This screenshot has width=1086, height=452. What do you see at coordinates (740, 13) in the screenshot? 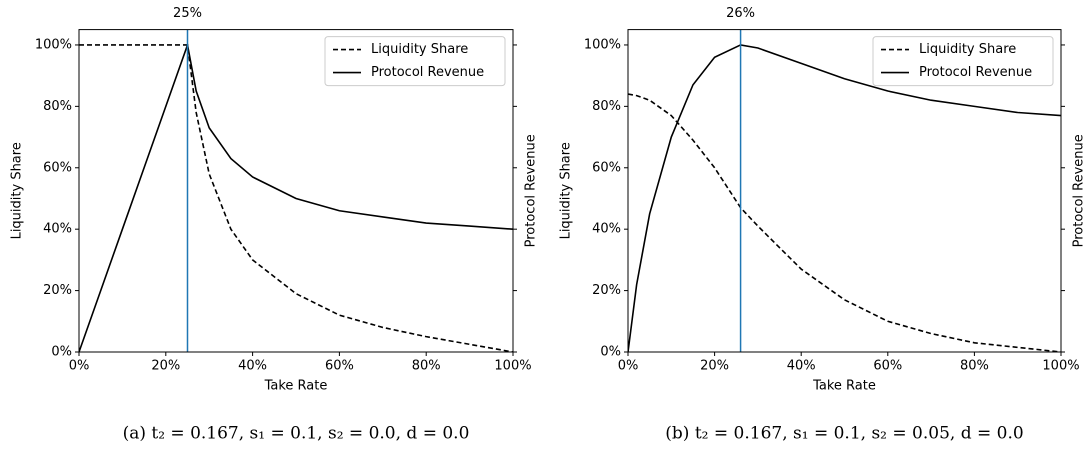
I see `annotation-label: 26%` at bounding box center [740, 13].